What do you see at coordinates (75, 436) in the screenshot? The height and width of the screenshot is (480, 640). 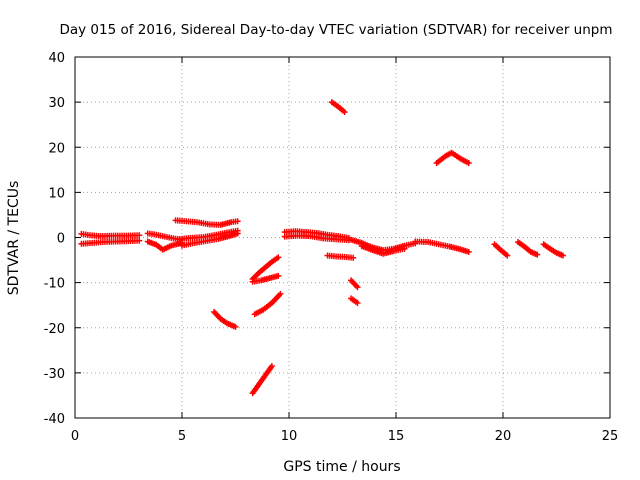 I see `x-tick-label: 0` at bounding box center [75, 436].